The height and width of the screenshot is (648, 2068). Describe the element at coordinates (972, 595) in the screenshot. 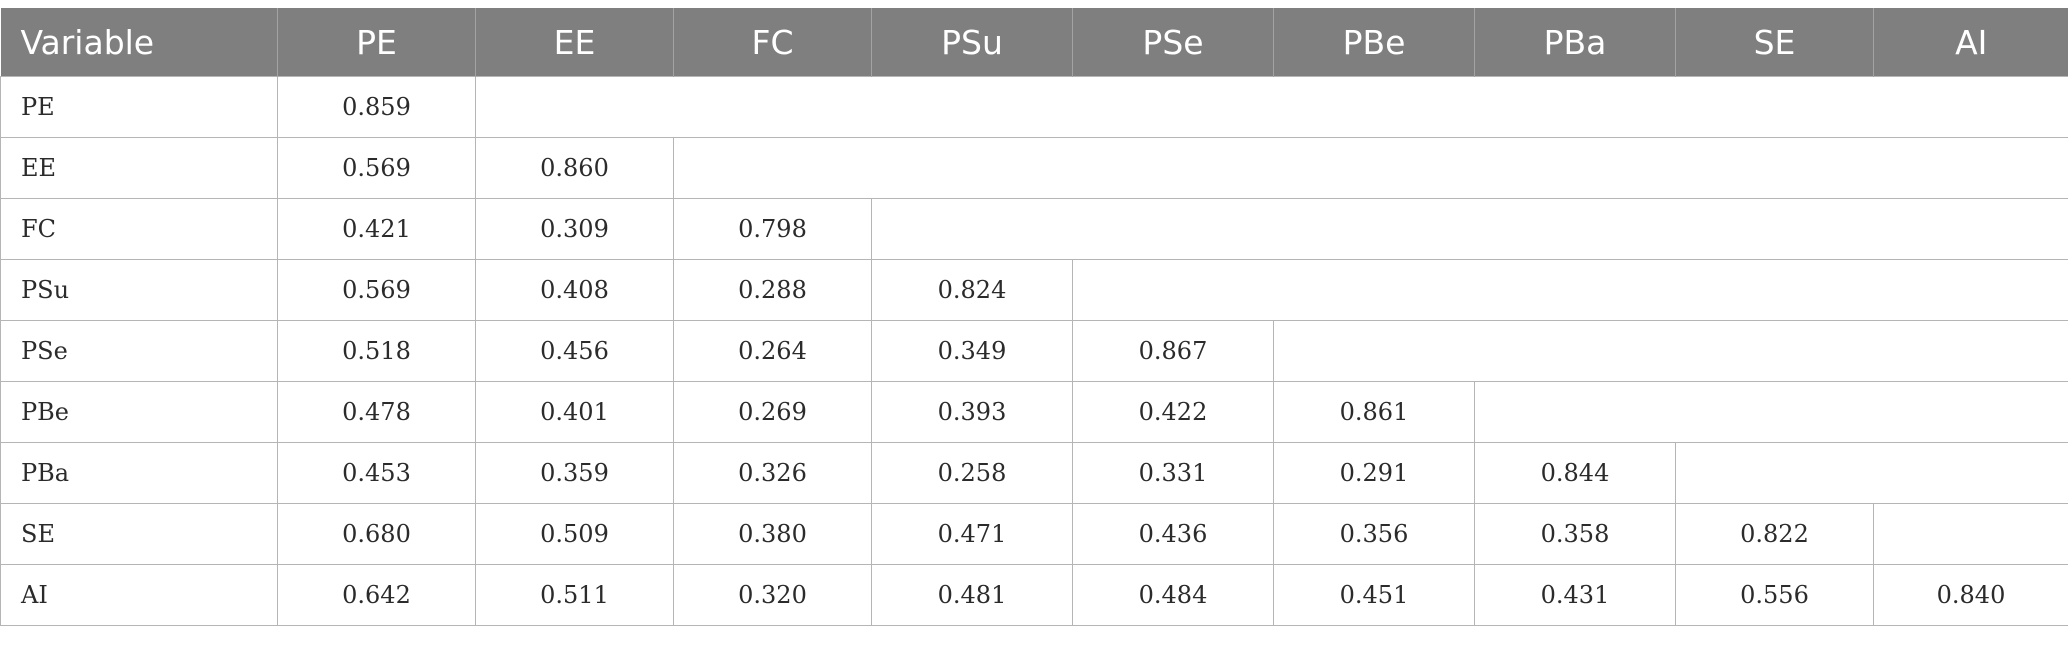

I see `value-cell: 0.481` at that location.